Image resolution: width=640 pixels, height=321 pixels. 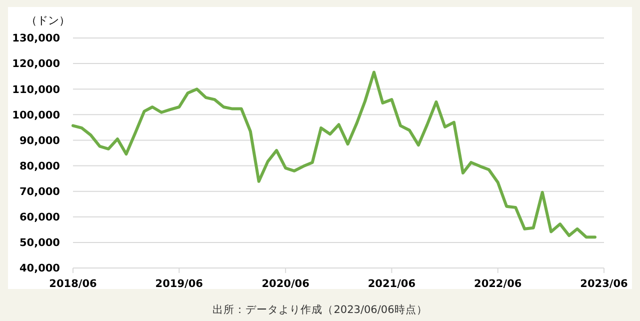 I want to click on y-tick-label: 50,000, so click(x=39, y=243).